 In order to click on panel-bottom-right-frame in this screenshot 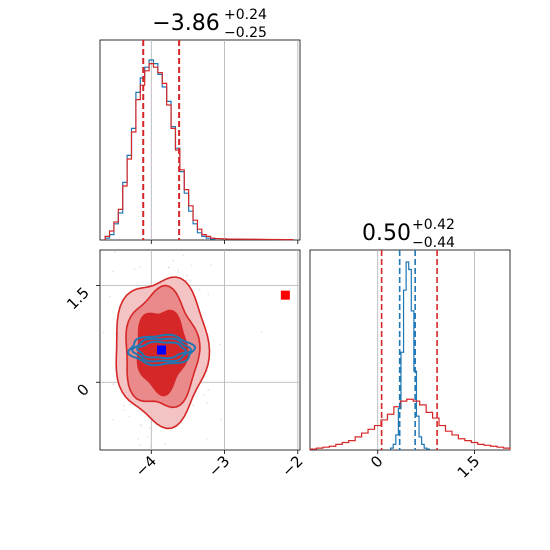, I will do `click(410, 350)`.